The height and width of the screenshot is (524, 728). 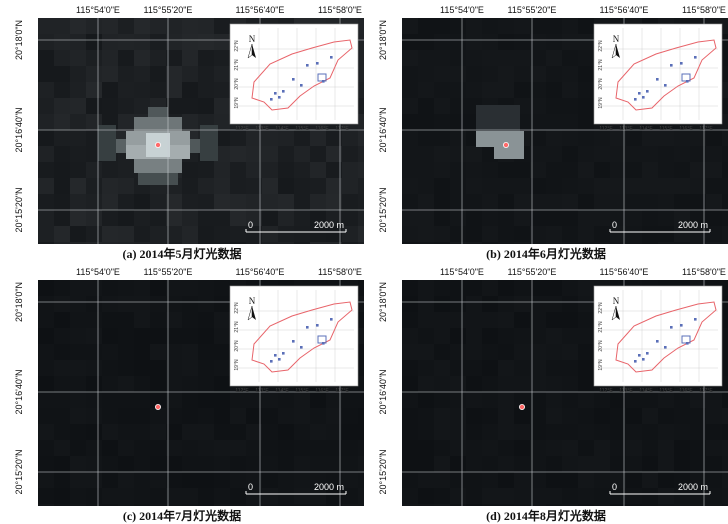 I want to click on north-arrow-icon, so click(x=254, y=51).